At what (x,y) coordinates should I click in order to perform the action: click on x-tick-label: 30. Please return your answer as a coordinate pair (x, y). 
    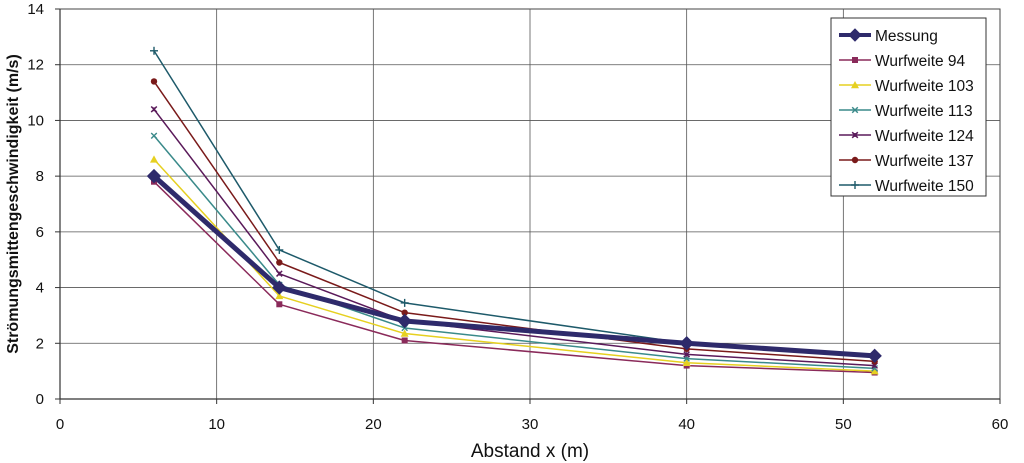
    Looking at the image, I should click on (530, 424).